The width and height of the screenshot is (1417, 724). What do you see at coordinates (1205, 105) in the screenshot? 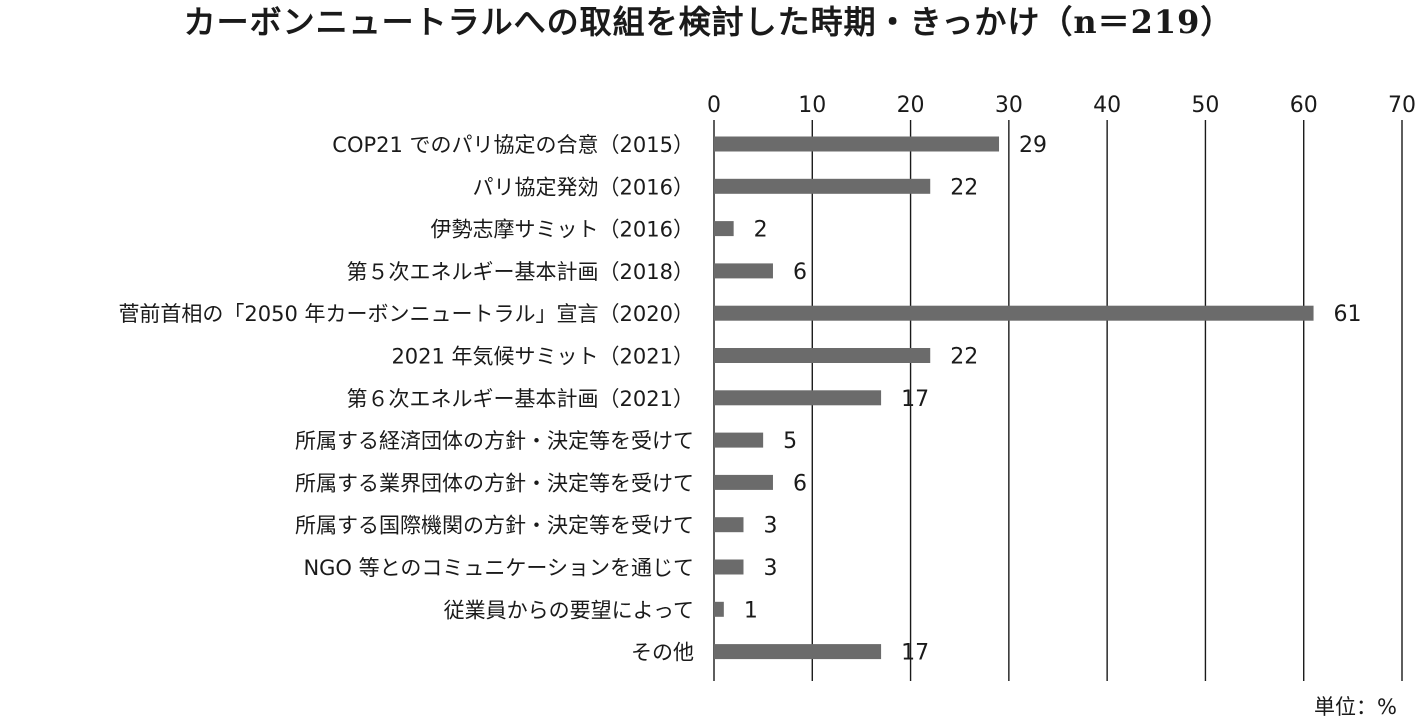
I see `x-tick-label: 50` at bounding box center [1205, 105].